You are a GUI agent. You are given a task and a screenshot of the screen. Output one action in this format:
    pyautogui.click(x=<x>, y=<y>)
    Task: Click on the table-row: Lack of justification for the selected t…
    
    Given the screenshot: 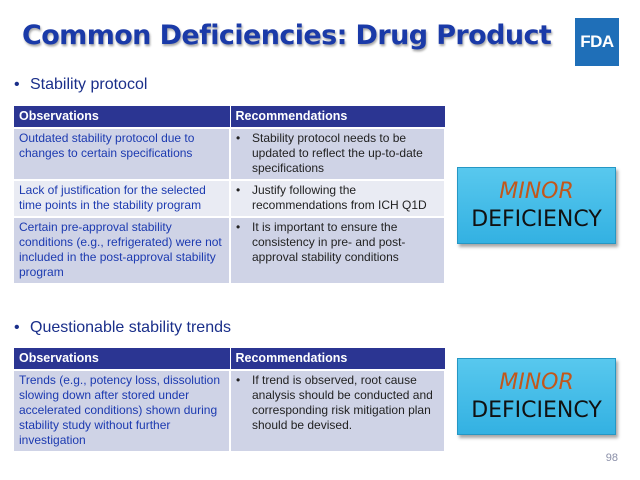 What is the action you would take?
    pyautogui.click(x=230, y=198)
    